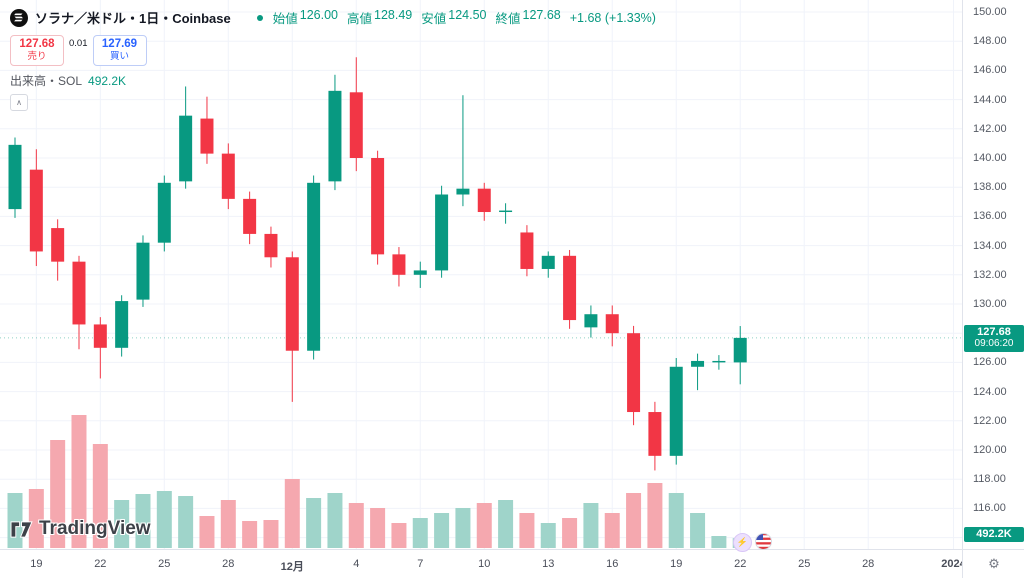 The image size is (1024, 578). I want to click on high-value: 128.49, so click(393, 15).